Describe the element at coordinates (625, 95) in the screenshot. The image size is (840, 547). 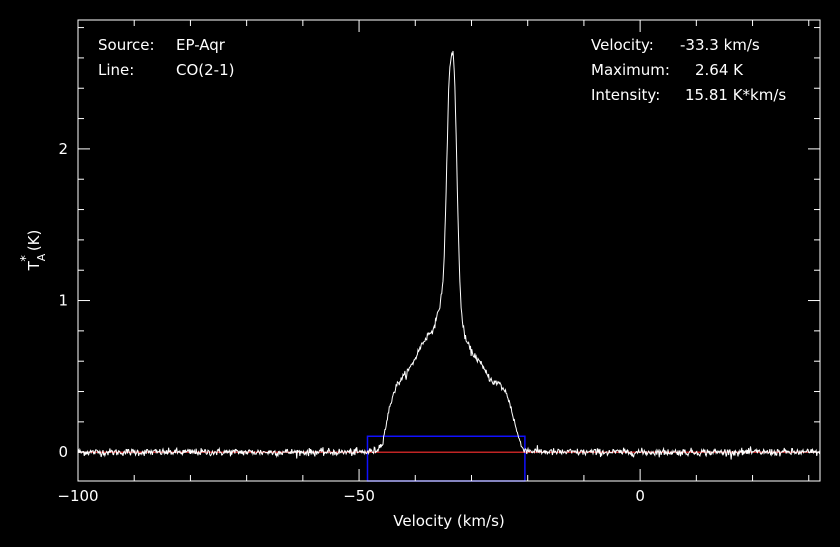
I see `intensity-label: Intensity:` at that location.